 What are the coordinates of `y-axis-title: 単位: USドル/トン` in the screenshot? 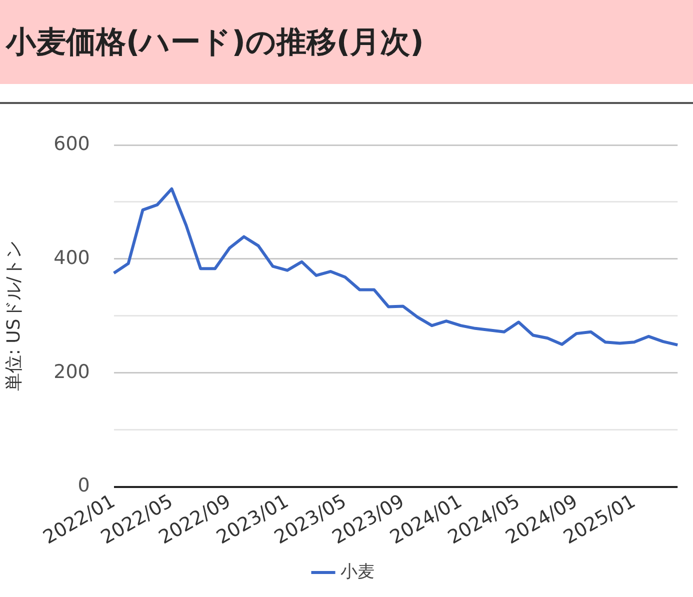 It's located at (13, 316).